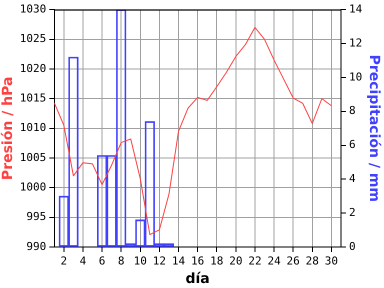 Image resolution: width=384 pixels, height=288 pixels. I want to click on y2-tick-label: 6, so click(352, 145).